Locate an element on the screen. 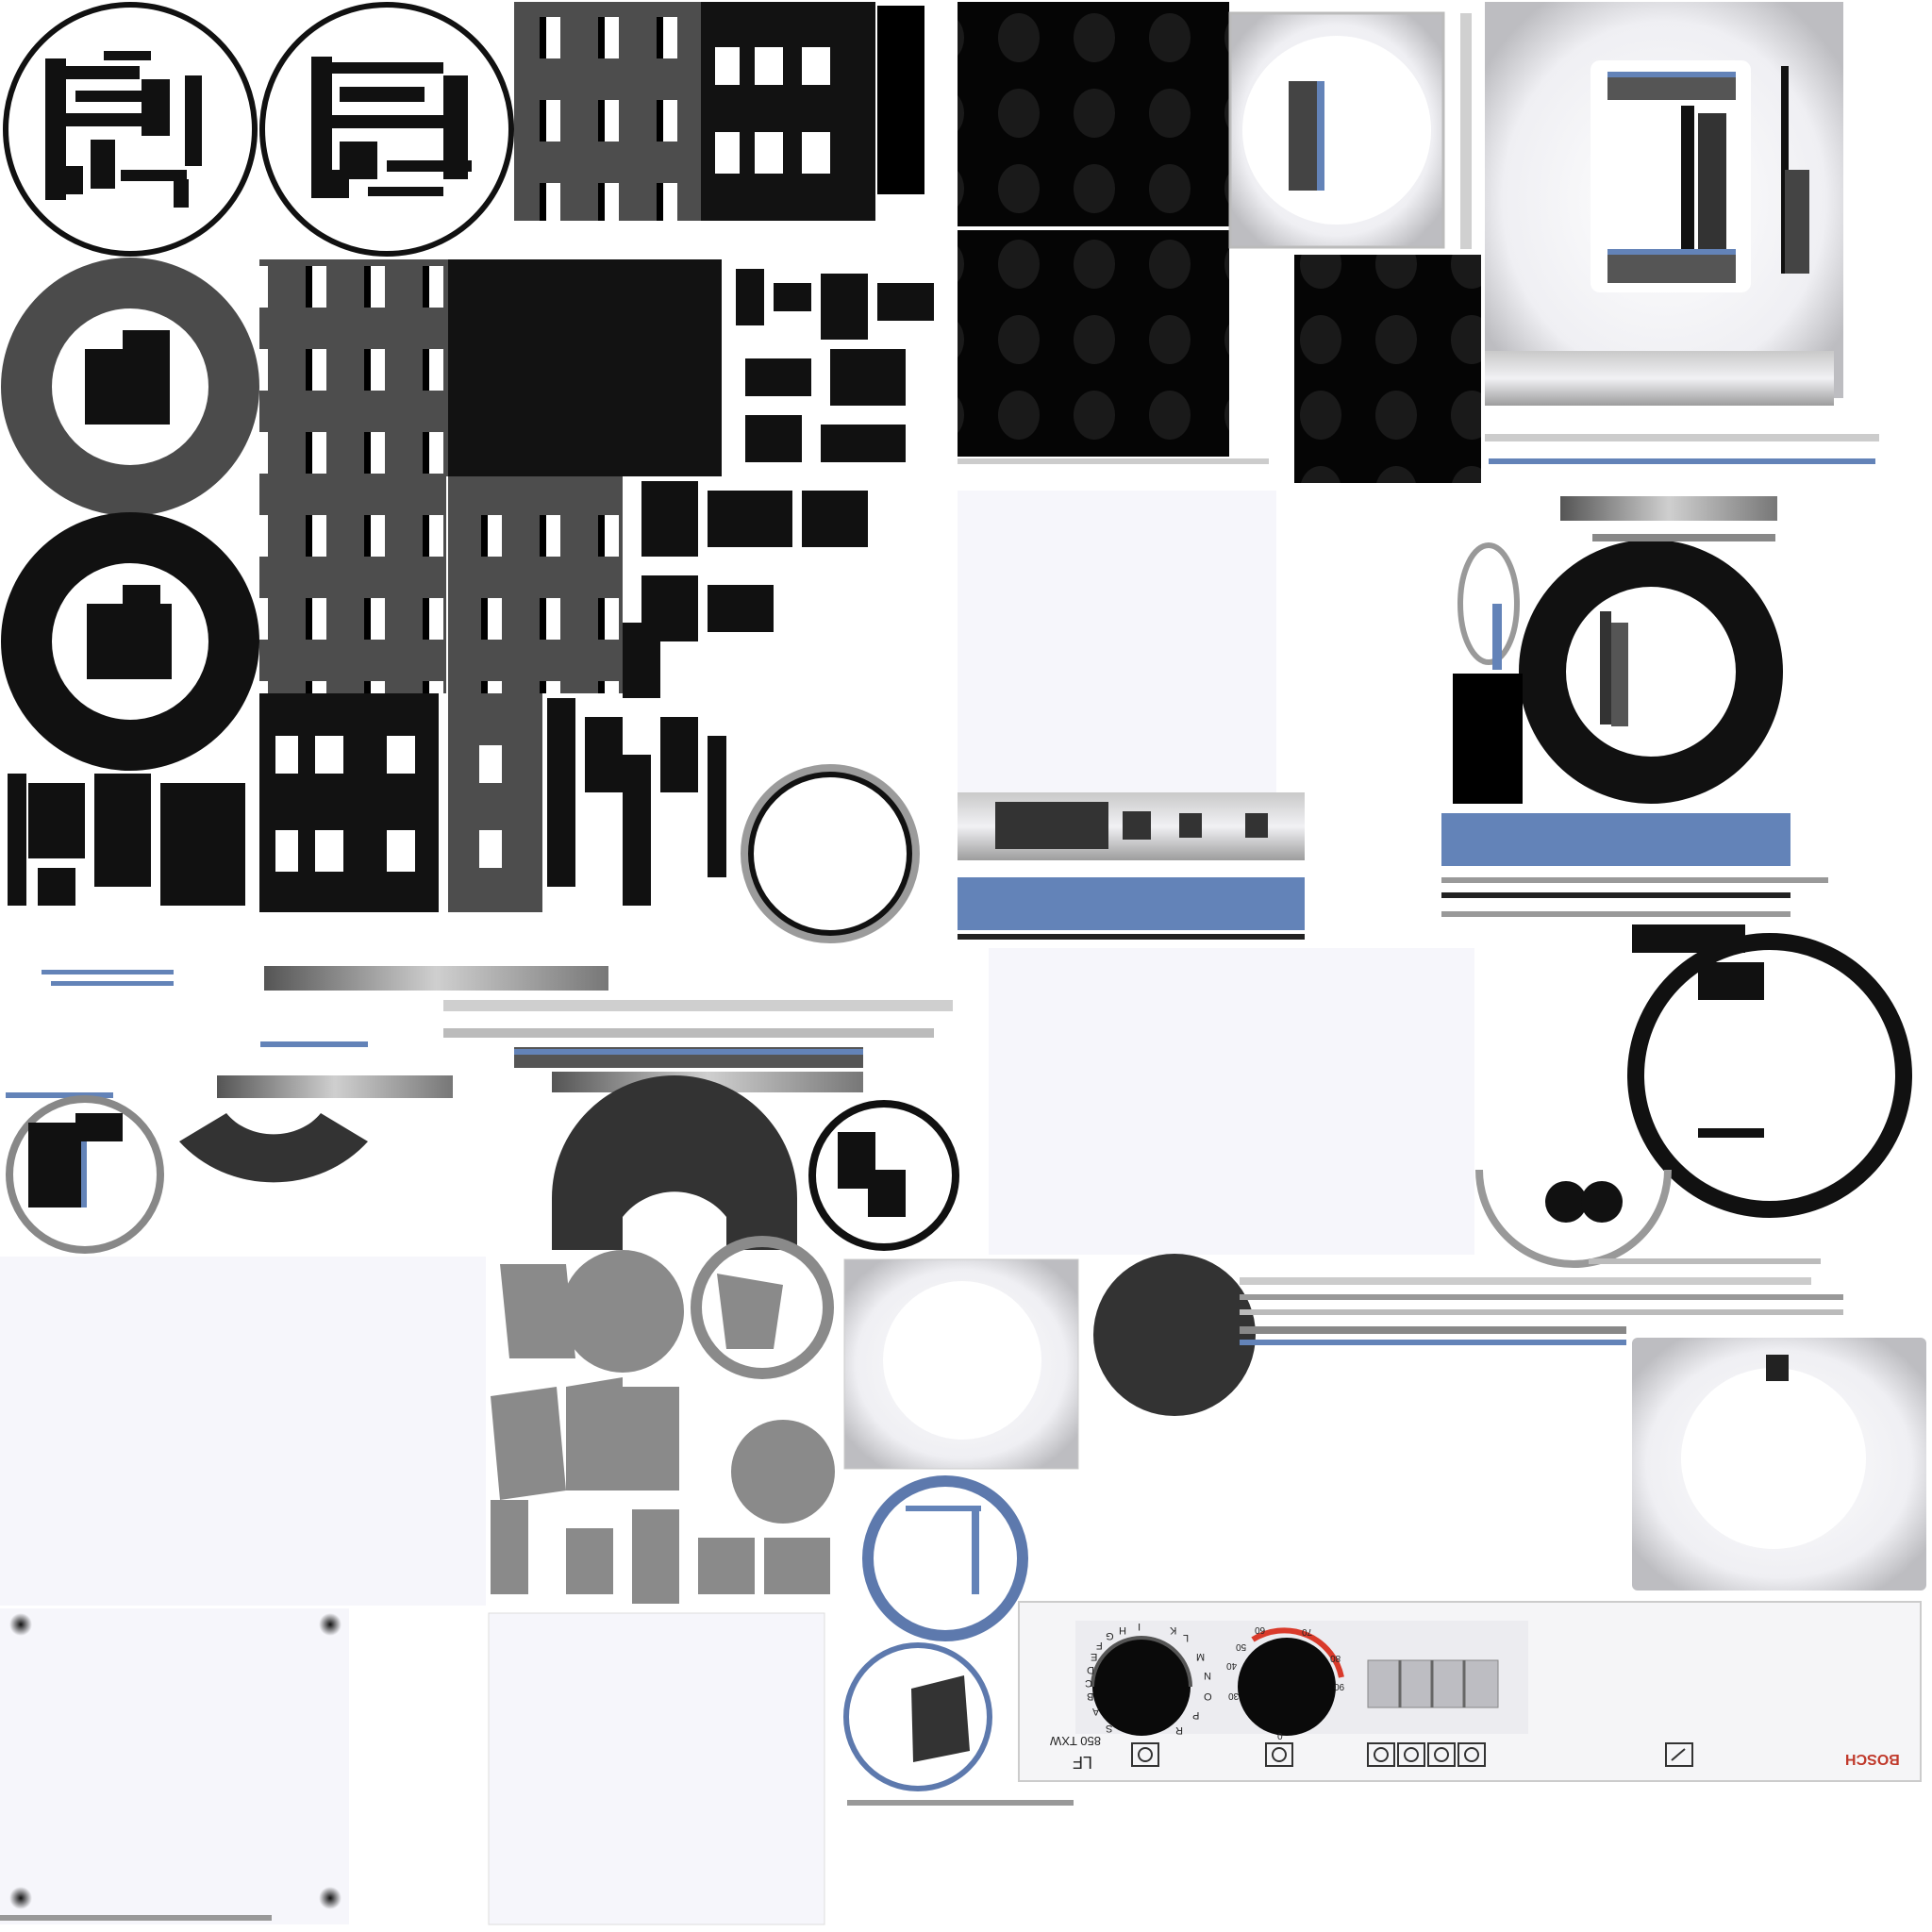 The image size is (1932, 1932). blank-panel-bottom-left is located at coordinates (413, 1591).